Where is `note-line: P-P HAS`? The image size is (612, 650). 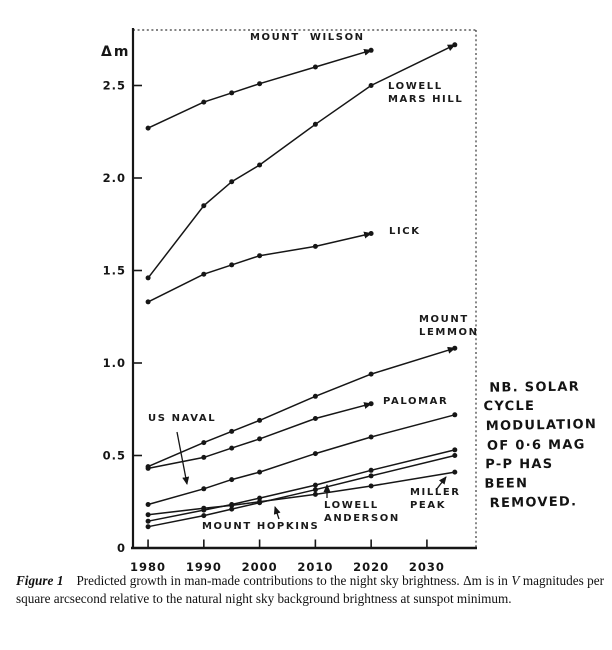 note-line: P-P HAS is located at coordinates (519, 464).